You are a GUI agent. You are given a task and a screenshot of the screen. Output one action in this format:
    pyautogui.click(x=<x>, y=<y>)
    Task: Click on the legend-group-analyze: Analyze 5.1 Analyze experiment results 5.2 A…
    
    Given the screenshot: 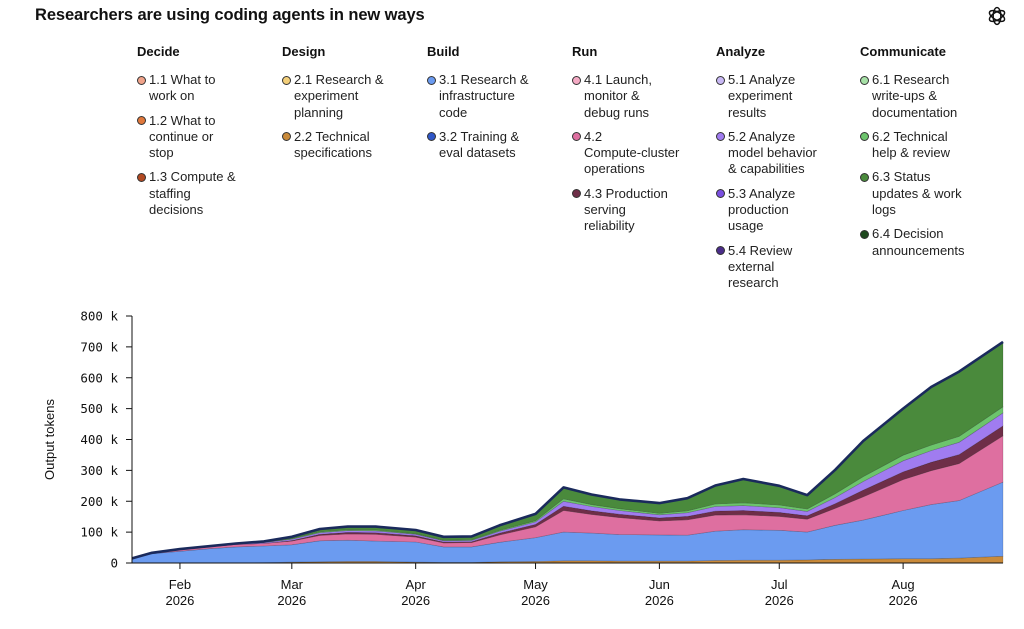 What is the action you would take?
    pyautogui.click(x=786, y=172)
    